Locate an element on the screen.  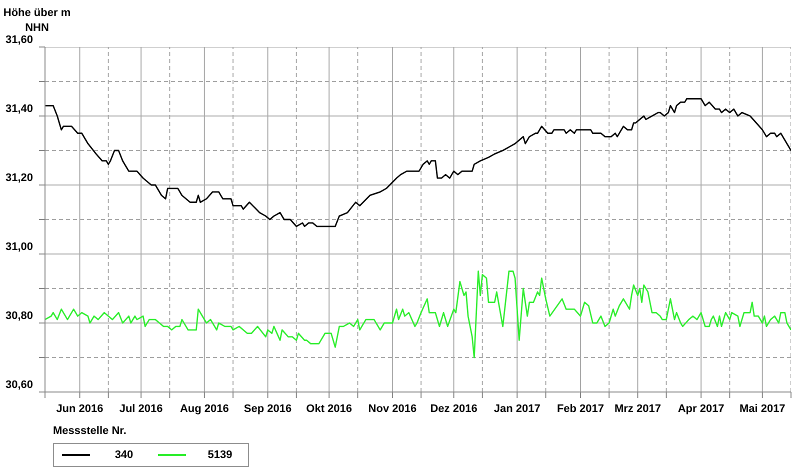
y-tick-label: 31,20 is located at coordinates (19, 178).